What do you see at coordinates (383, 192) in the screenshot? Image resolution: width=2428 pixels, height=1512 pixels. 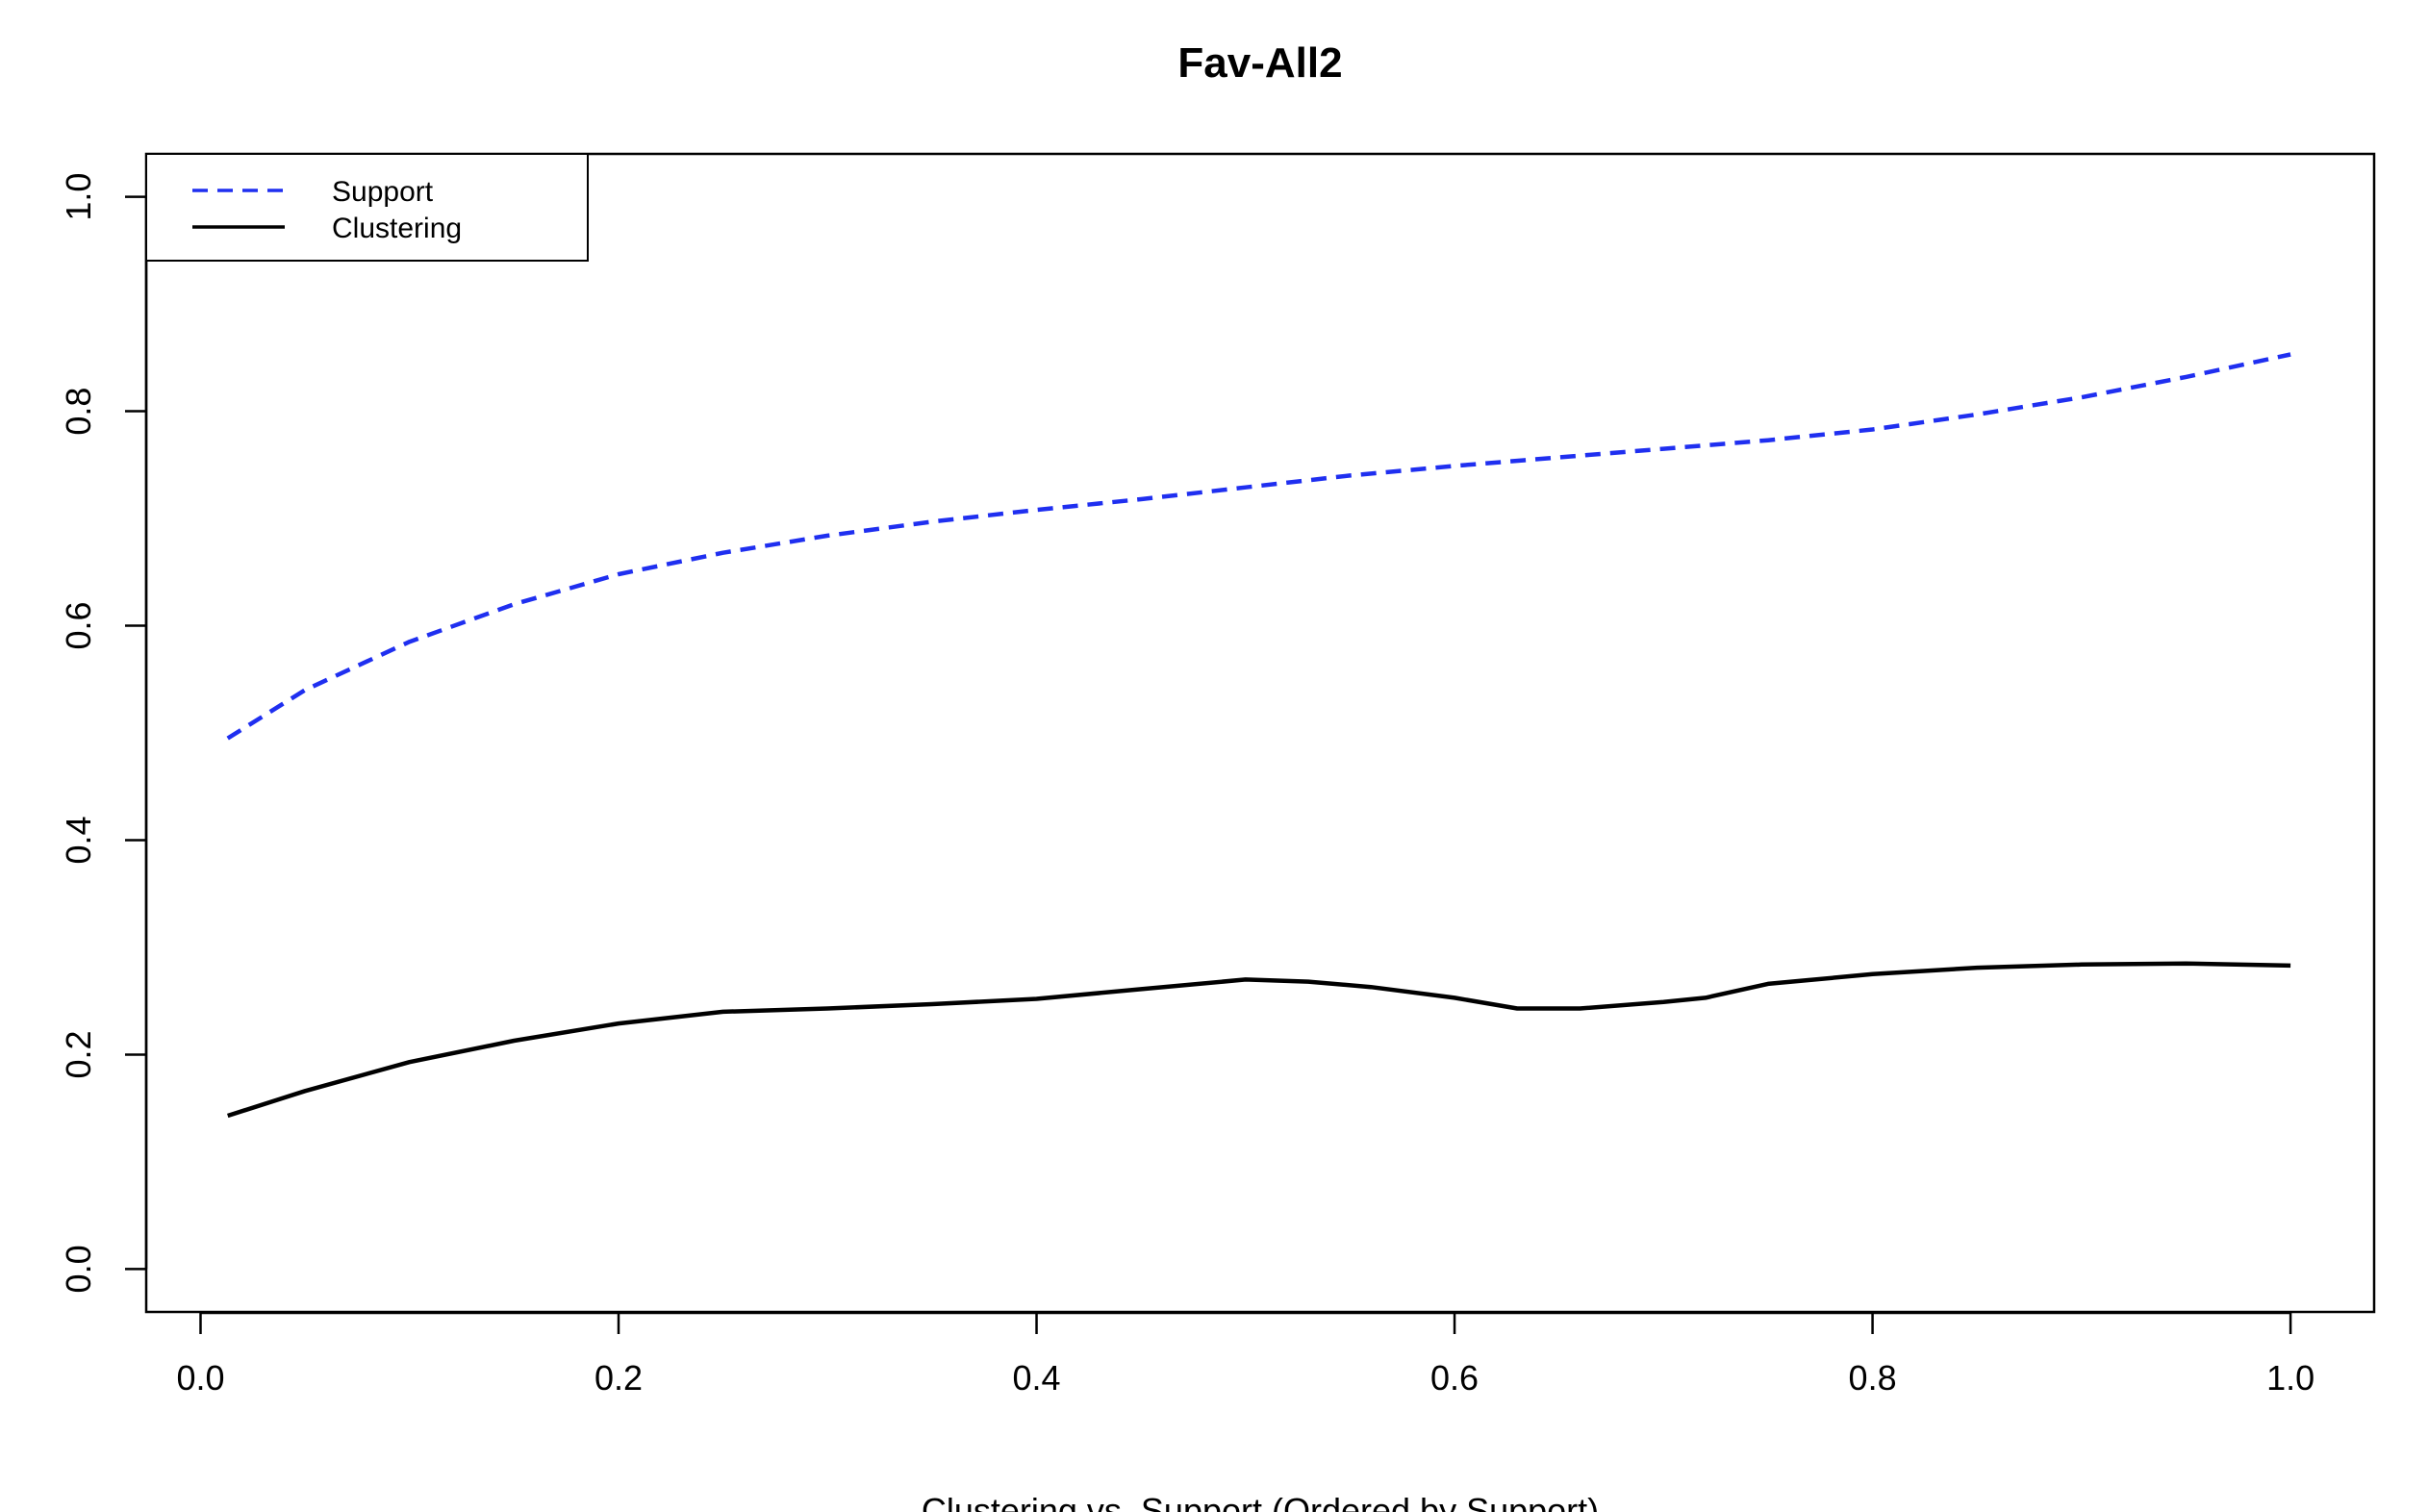 I see `legend-label-support: Support` at bounding box center [383, 192].